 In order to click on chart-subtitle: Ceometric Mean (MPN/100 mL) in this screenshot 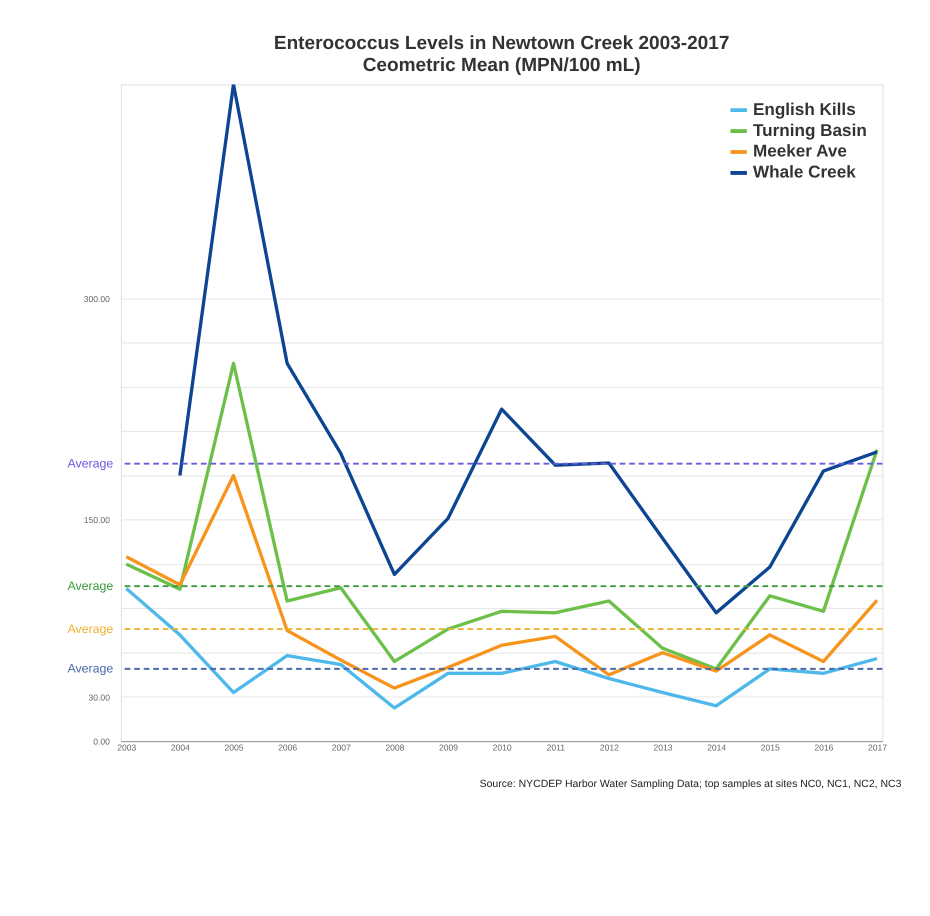, I will do `click(501, 65)`.